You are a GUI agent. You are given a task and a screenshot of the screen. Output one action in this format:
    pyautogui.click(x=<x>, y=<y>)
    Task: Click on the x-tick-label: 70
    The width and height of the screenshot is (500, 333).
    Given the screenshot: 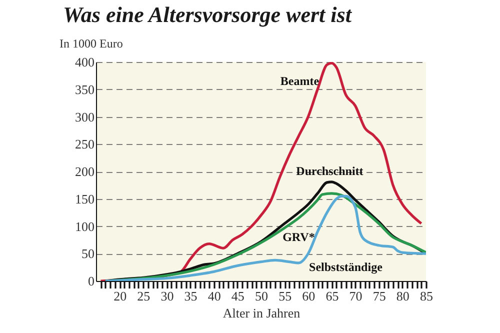 What is the action you would take?
    pyautogui.click(x=355, y=296)
    